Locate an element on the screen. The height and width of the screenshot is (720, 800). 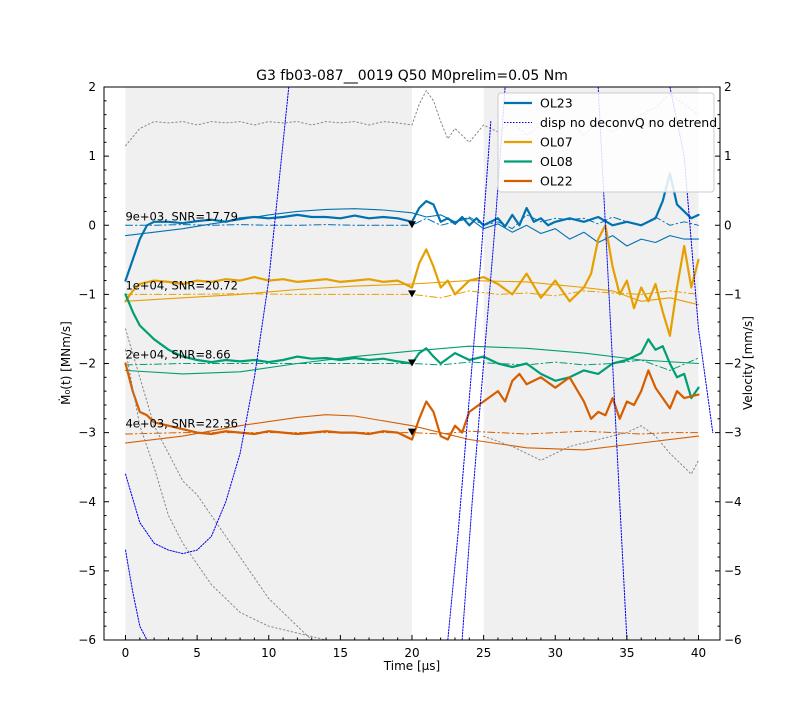
y-tick-label-right-8: 2 is located at coordinates (728, 87).